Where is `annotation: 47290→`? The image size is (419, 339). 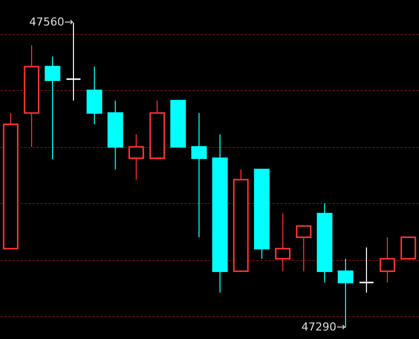 annotation: 47290→ is located at coordinates (323, 327).